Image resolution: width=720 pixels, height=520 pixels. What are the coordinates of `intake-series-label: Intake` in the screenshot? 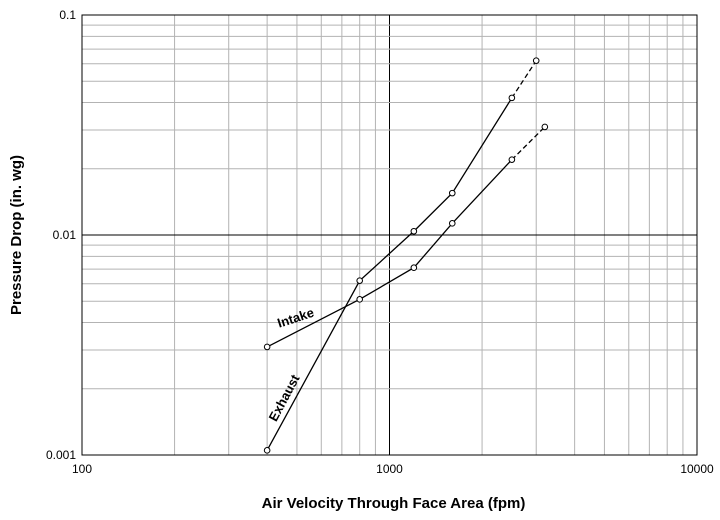 It's located at (295, 318).